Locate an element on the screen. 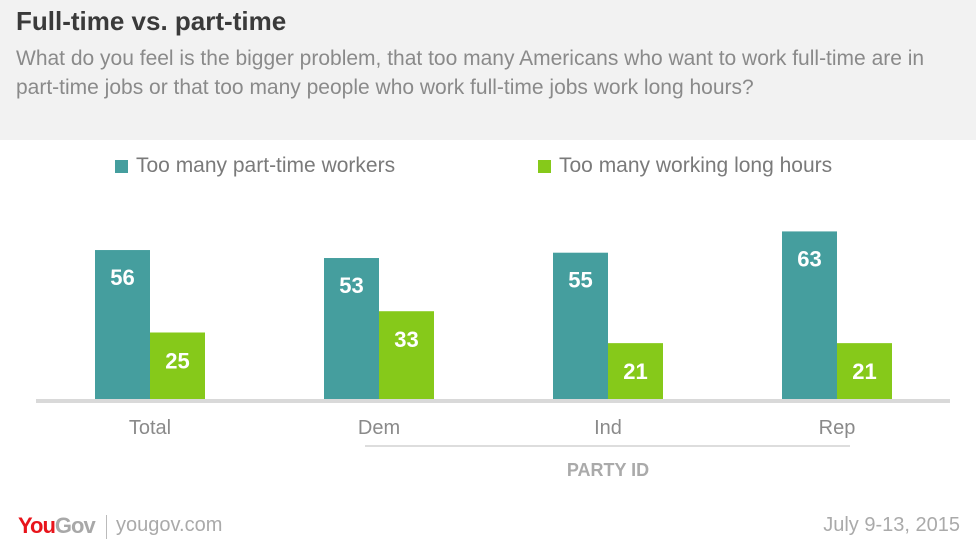 The height and width of the screenshot is (548, 976). site-link: yougov.com is located at coordinates (169, 525).